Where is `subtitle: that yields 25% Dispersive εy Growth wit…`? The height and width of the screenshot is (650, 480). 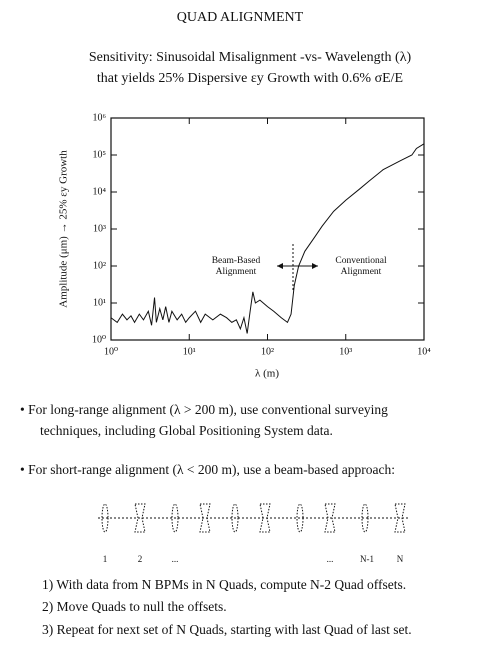 subtitle: that yields 25% Dispersive εy Growth wit… is located at coordinates (250, 78).